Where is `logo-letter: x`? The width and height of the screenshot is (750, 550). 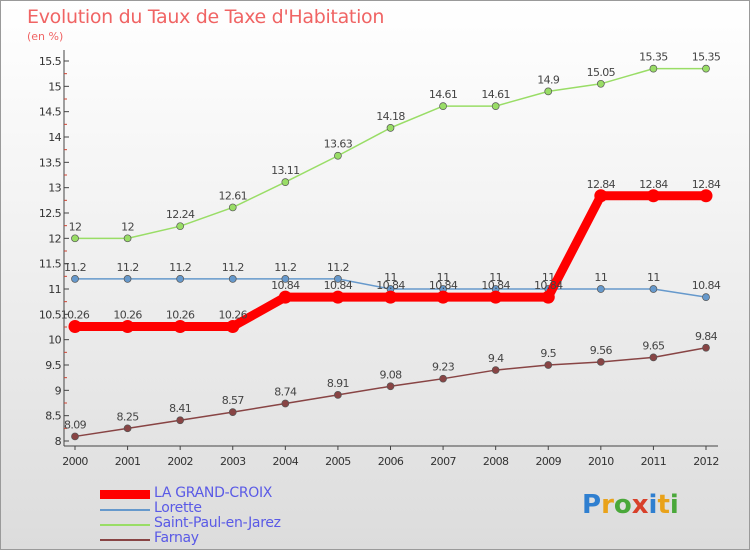 logo-letter: x is located at coordinates (640, 505).